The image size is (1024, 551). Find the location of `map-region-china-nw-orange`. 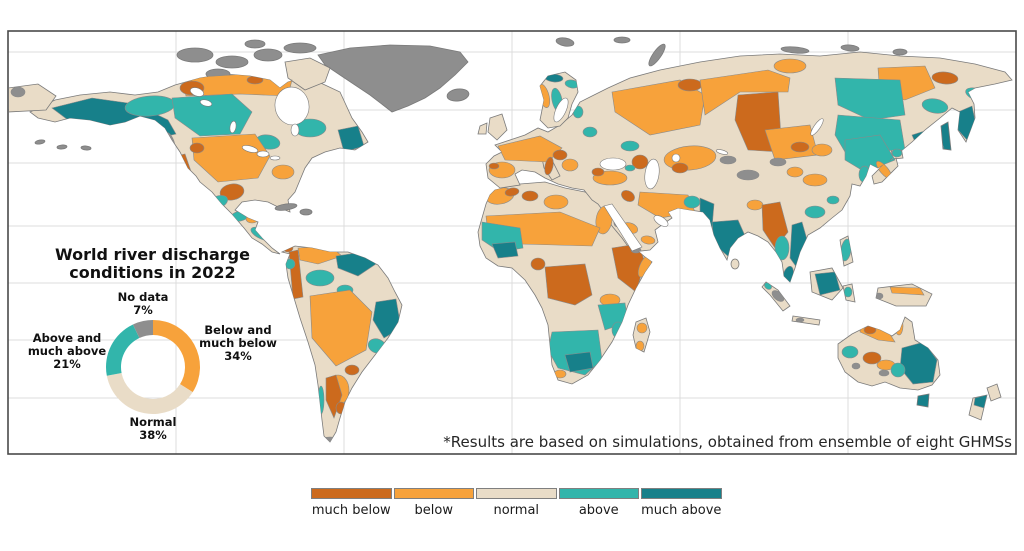

map-region-china-nw-orange is located at coordinates (795, 172).